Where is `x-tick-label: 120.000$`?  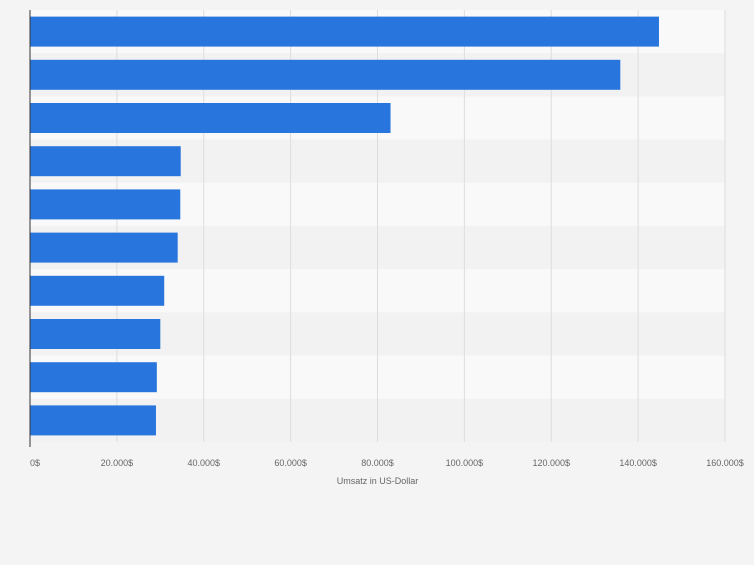
x-tick-label: 120.000$ is located at coordinates (551, 463).